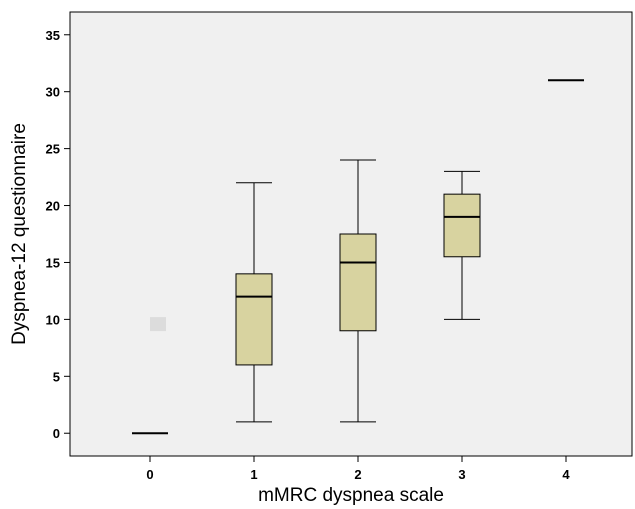 The image size is (635, 509). Describe the element at coordinates (56, 376) in the screenshot. I see `y-tick-label-5: 5` at that location.